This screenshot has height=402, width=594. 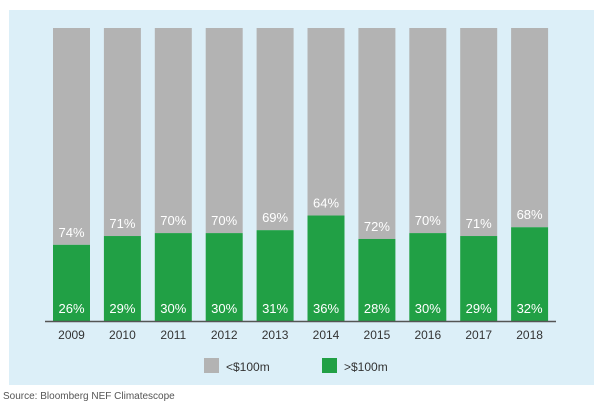 What do you see at coordinates (122, 335) in the screenshot?
I see `x-tick-label: 2010` at bounding box center [122, 335].